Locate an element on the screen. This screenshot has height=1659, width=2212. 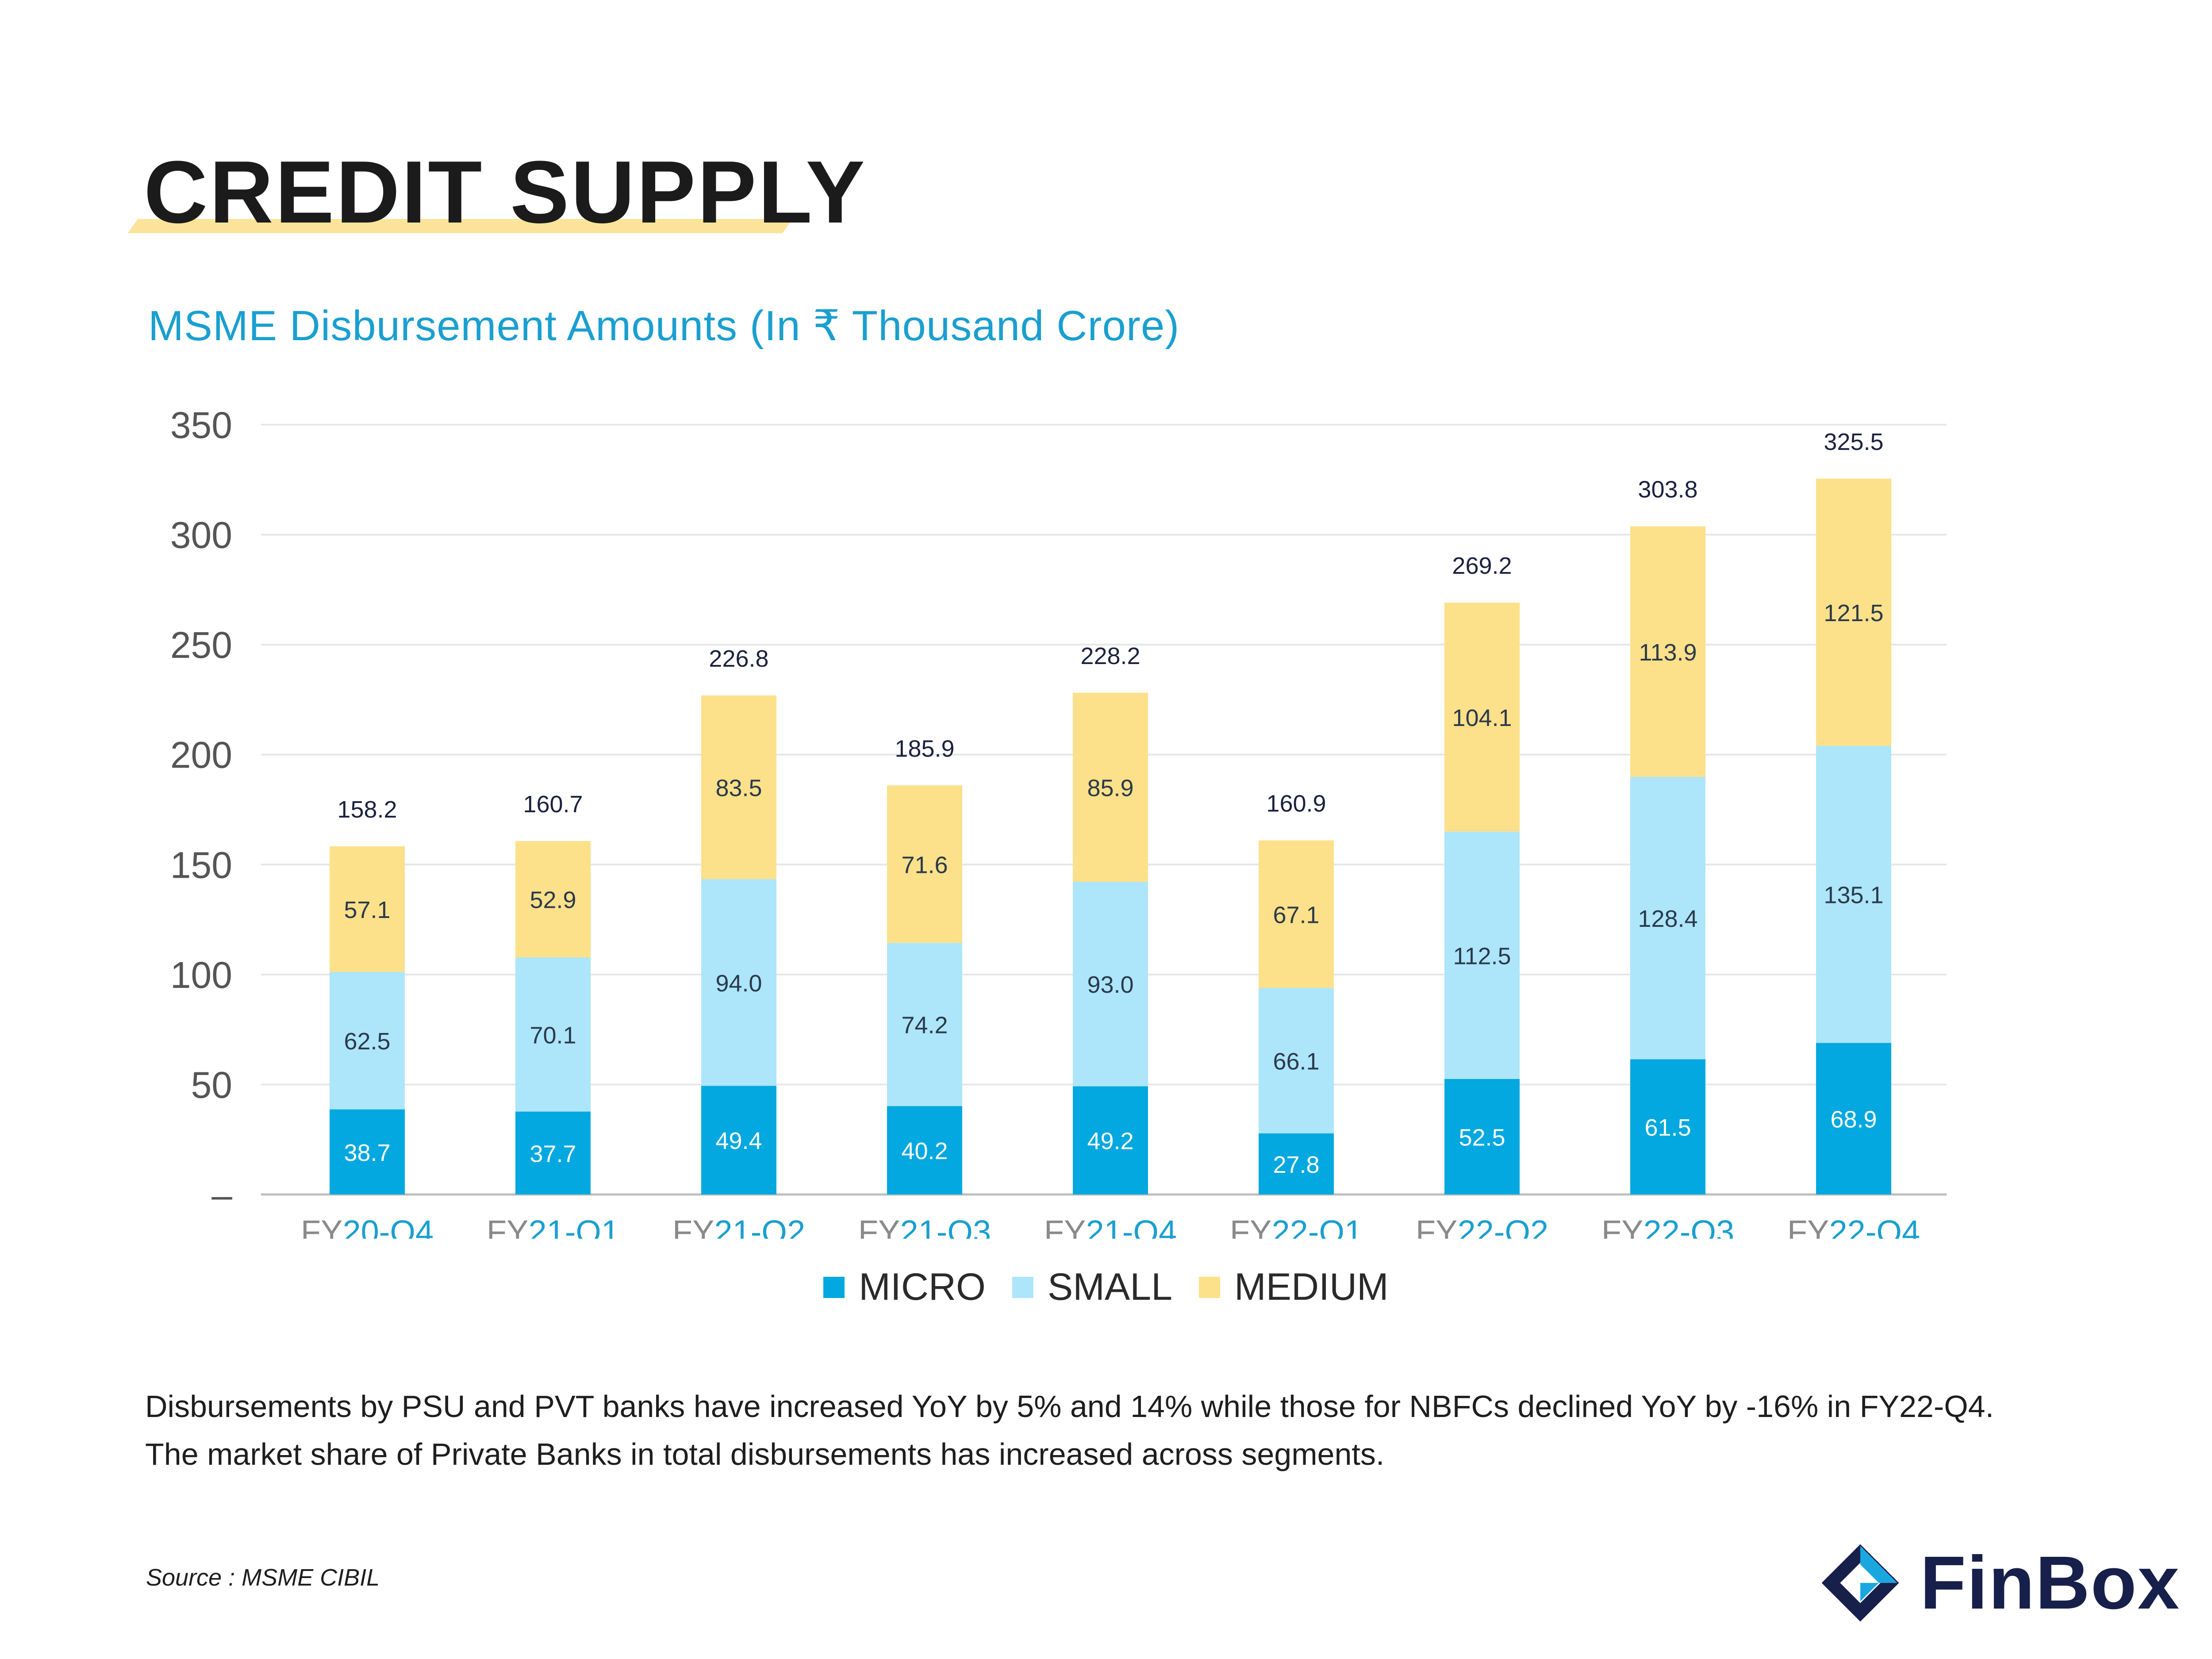
chart-legend: MICRO SMALL MEDIUM is located at coordinates (1106, 1287).